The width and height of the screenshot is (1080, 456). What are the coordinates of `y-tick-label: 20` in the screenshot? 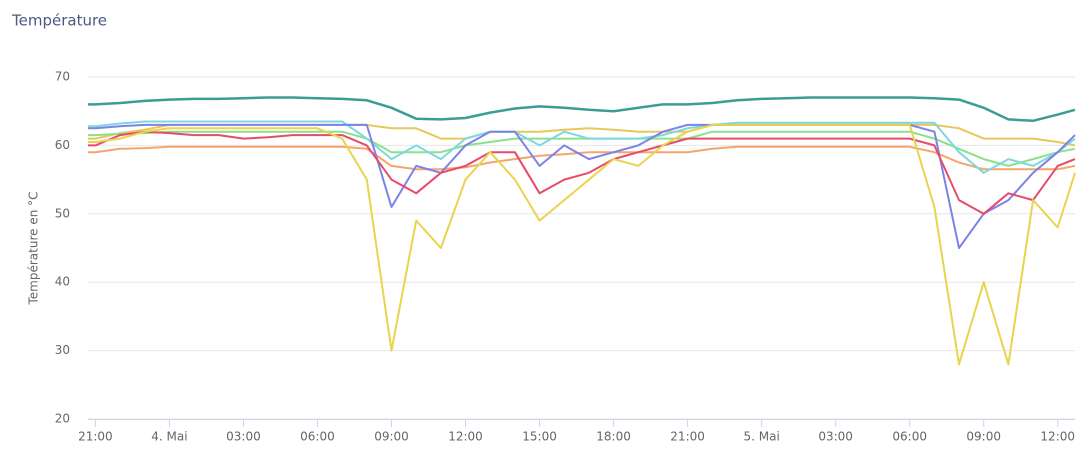 It's located at (62, 419).